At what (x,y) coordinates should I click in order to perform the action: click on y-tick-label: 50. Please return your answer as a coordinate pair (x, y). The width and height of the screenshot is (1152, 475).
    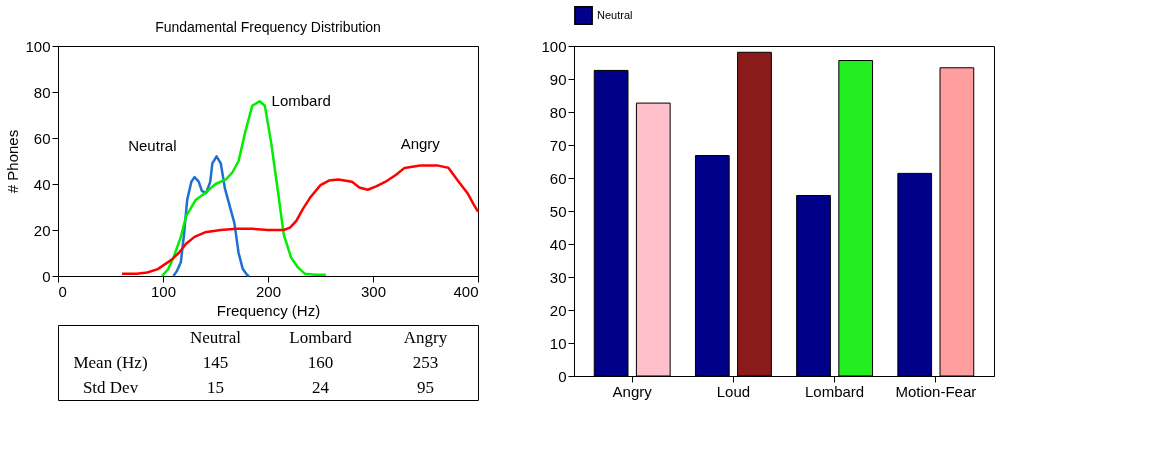
    Looking at the image, I should click on (558, 211).